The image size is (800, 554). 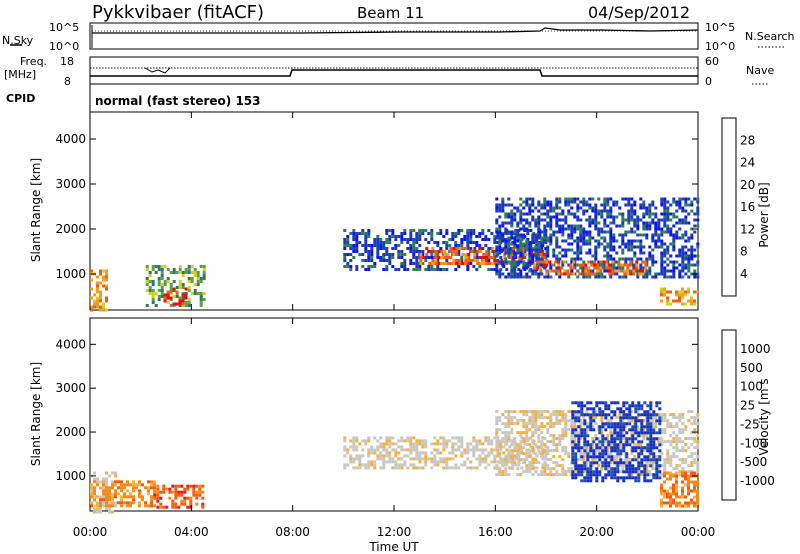 I want to click on colorbar-tick-label: 20, so click(x=747, y=185).